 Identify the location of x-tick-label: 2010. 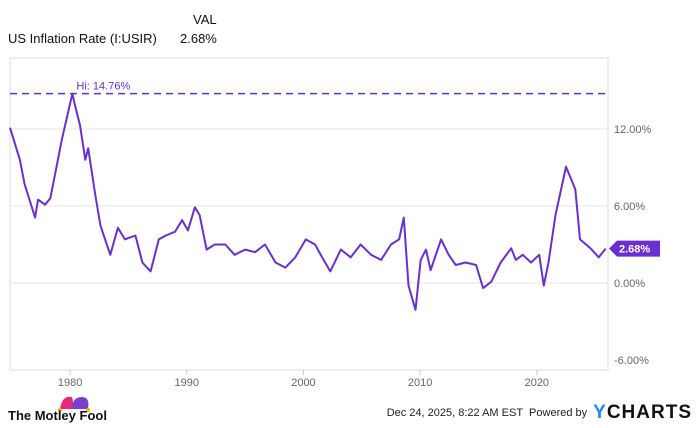
(420, 383).